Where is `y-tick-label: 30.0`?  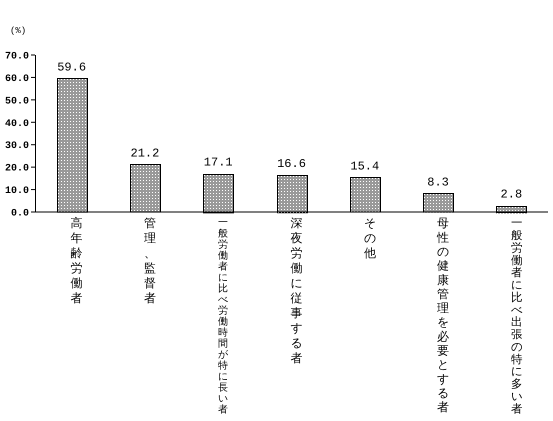
y-tick-label: 30.0 is located at coordinates (16, 146).